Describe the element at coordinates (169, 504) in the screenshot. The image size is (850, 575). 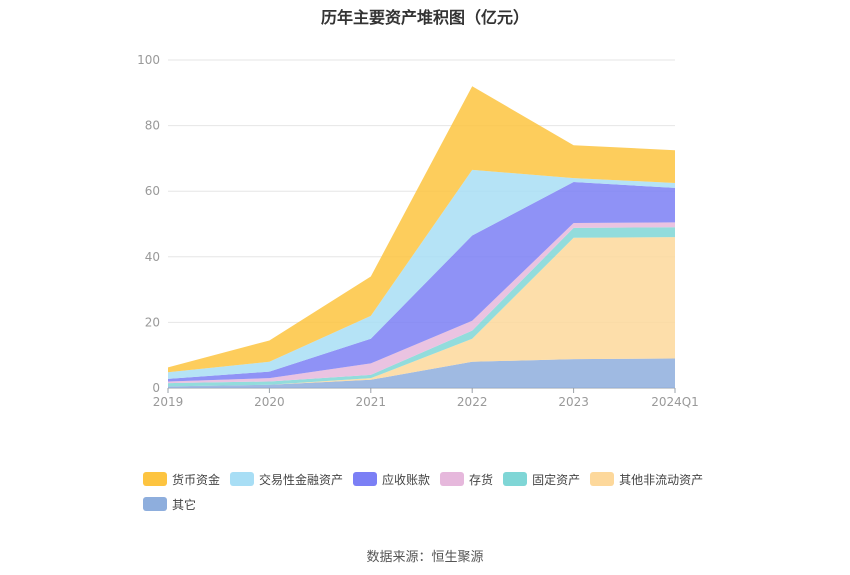
I see `legend-item: 其它` at that location.